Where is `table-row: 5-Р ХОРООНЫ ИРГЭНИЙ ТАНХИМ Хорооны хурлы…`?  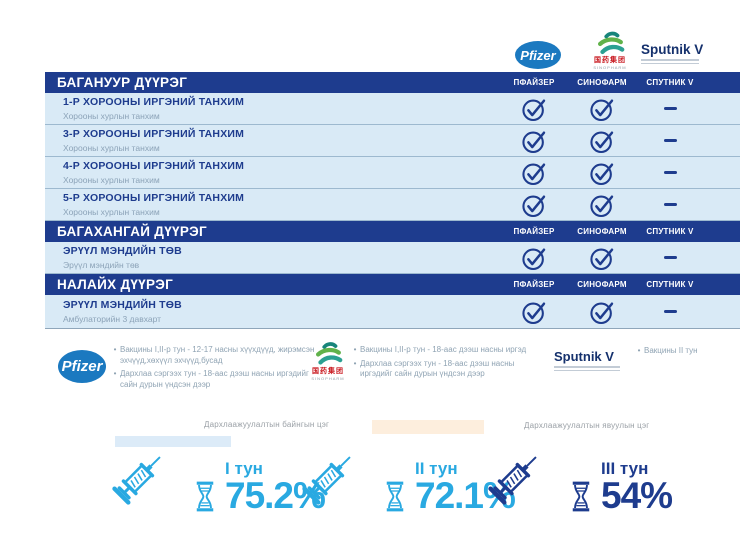
table-row: 5-Р ХОРООНЫ ИРГЭНИЙ ТАНХИМ Хорооны хурлы… is located at coordinates (392, 205).